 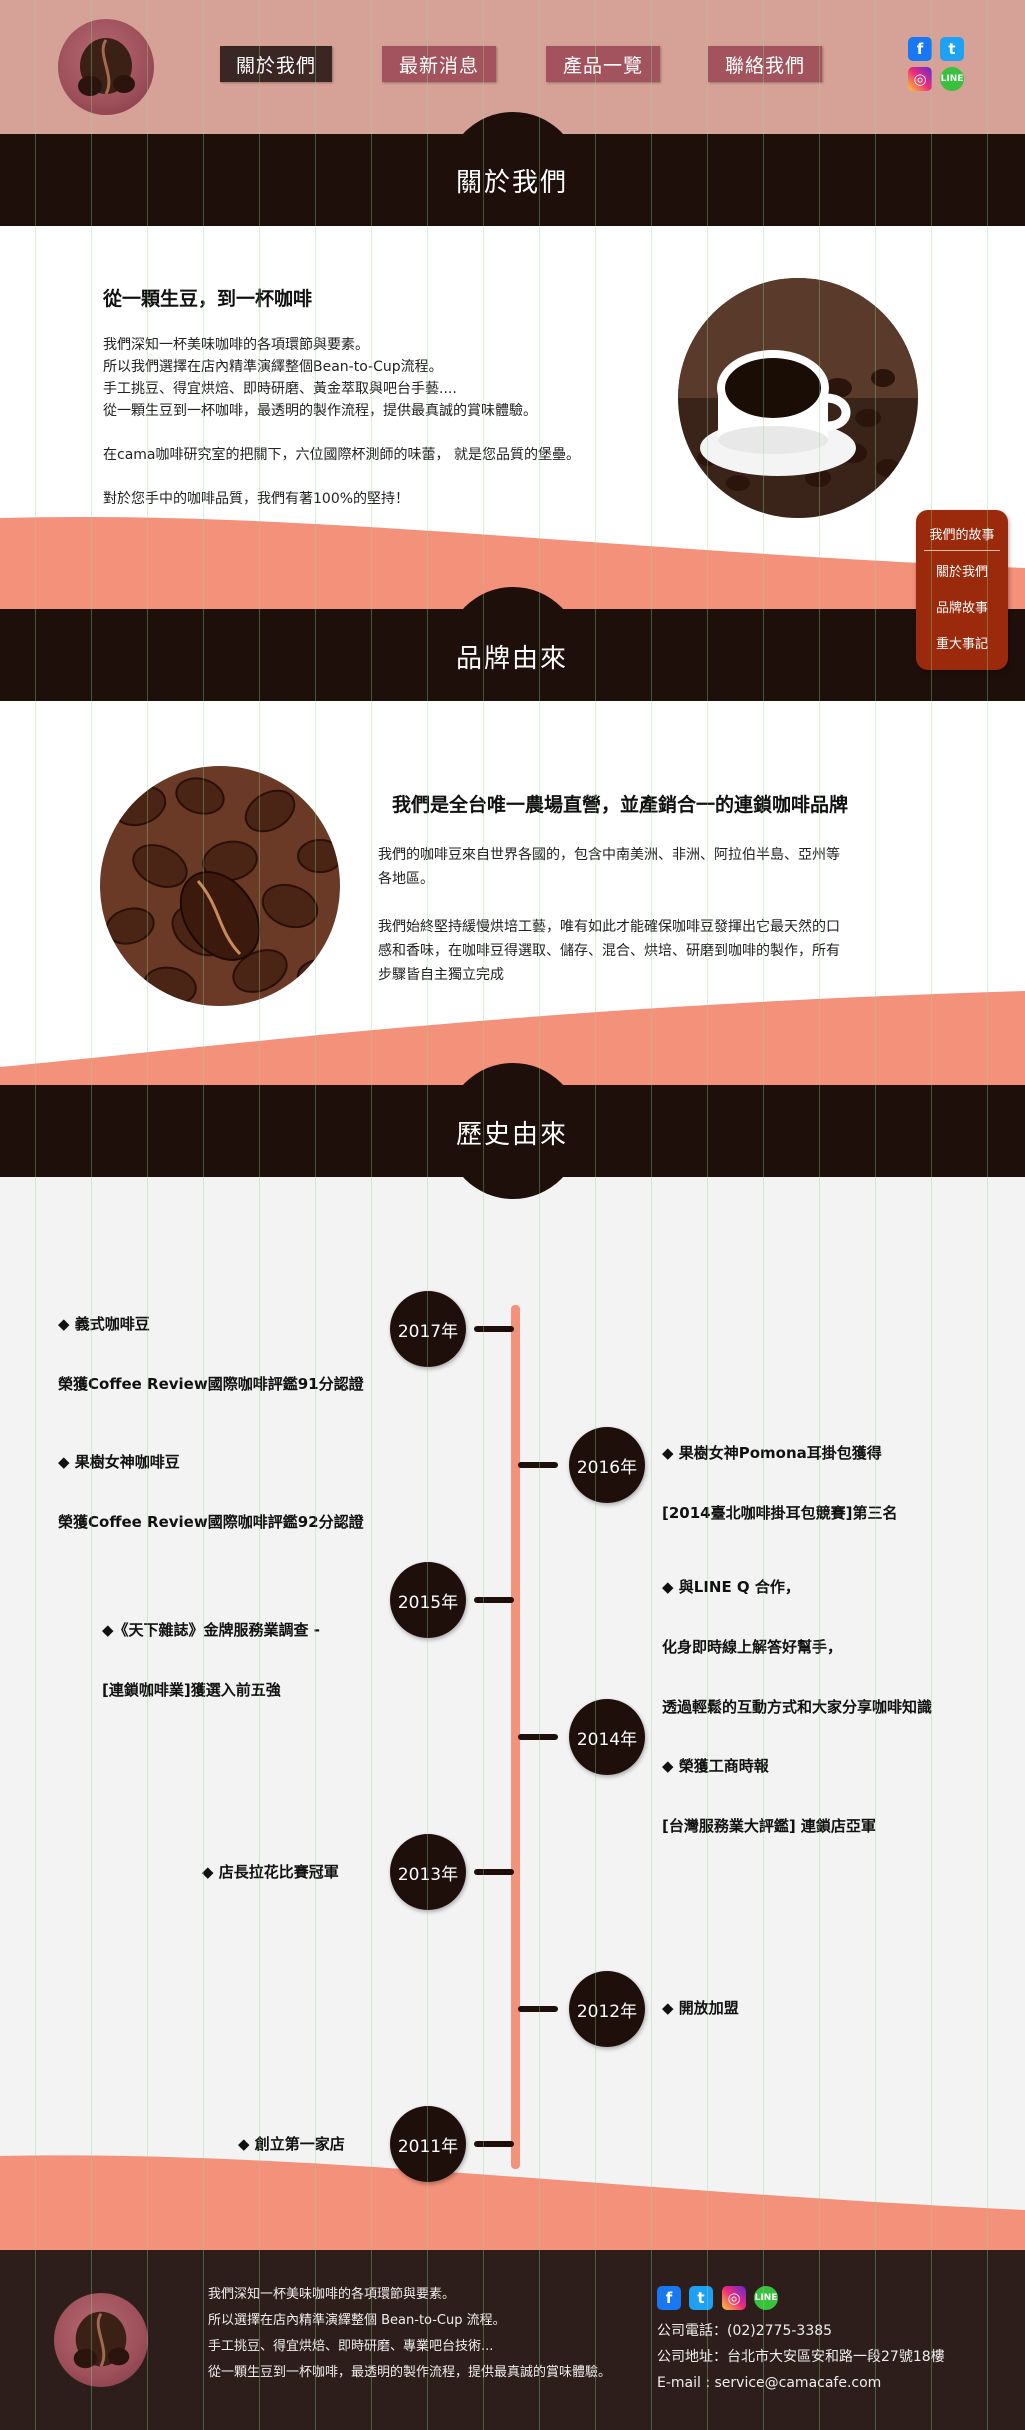 I want to click on site-header, so click(x=512, y=67).